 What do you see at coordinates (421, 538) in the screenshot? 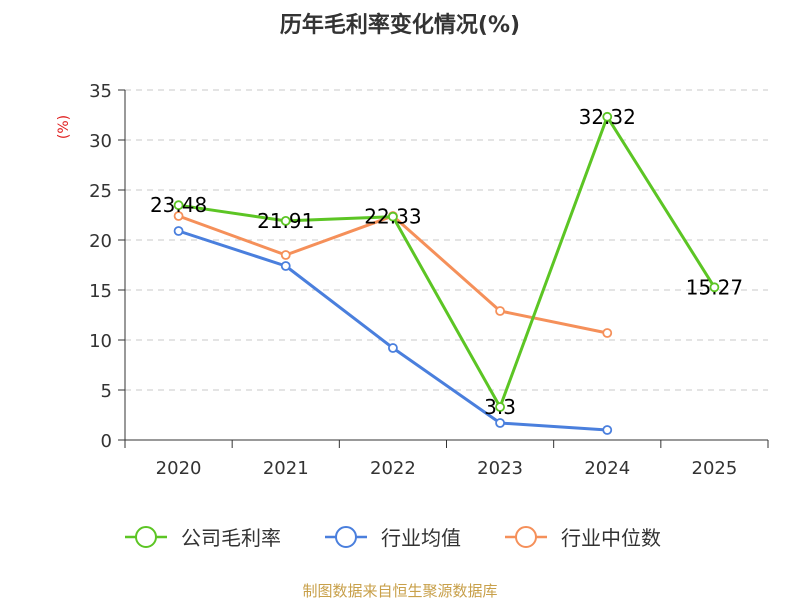
I see `legend-label: 行业均值` at bounding box center [421, 538].